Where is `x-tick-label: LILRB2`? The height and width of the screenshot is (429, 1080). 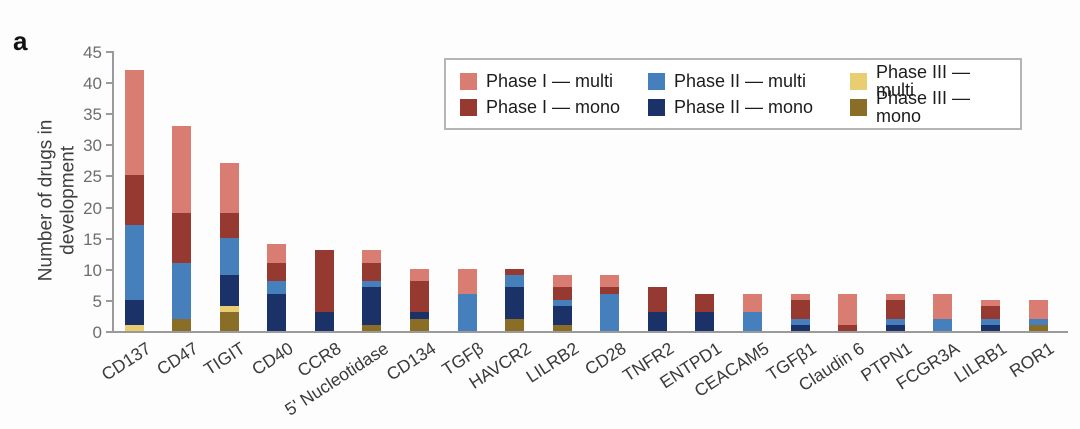 x-tick-label: LILRB2 is located at coordinates (552, 362).